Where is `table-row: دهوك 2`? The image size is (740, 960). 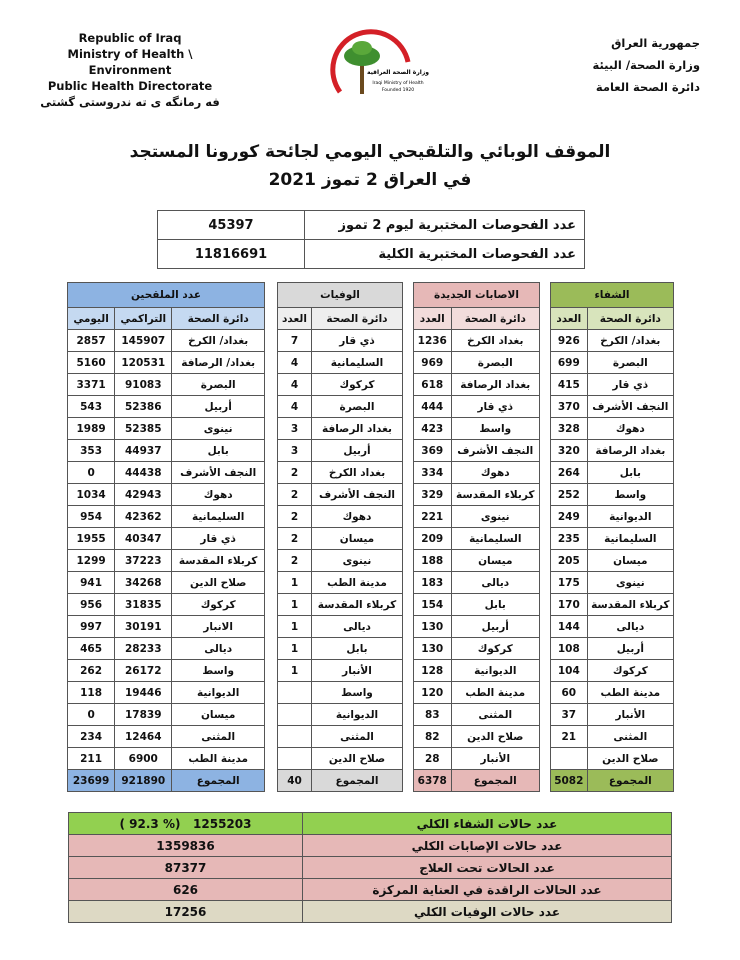 table-row: دهوك 2 is located at coordinates (340, 516).